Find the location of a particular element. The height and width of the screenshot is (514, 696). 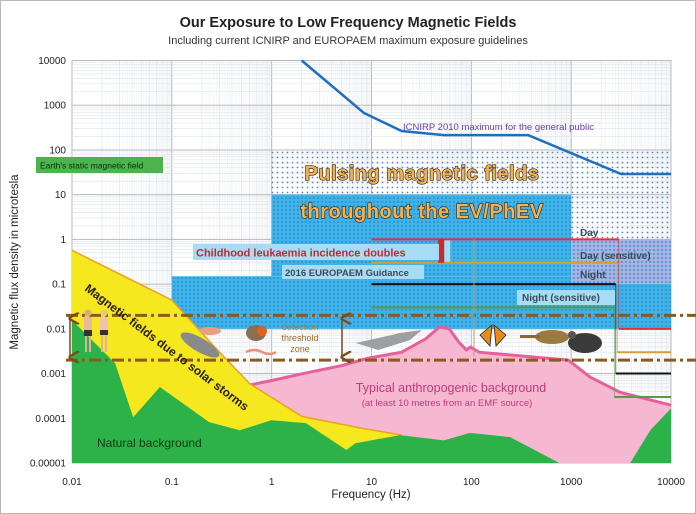

x-tick-label: 0.1 is located at coordinates (172, 482).